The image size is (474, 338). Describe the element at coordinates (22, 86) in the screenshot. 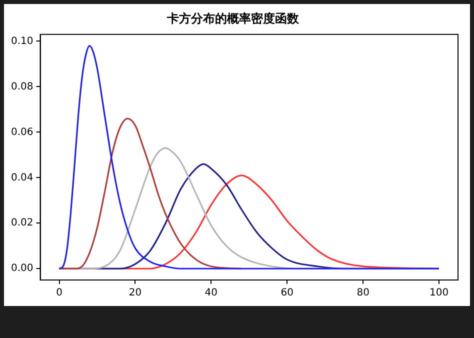

I see `y-tick-label: 0.08` at that location.